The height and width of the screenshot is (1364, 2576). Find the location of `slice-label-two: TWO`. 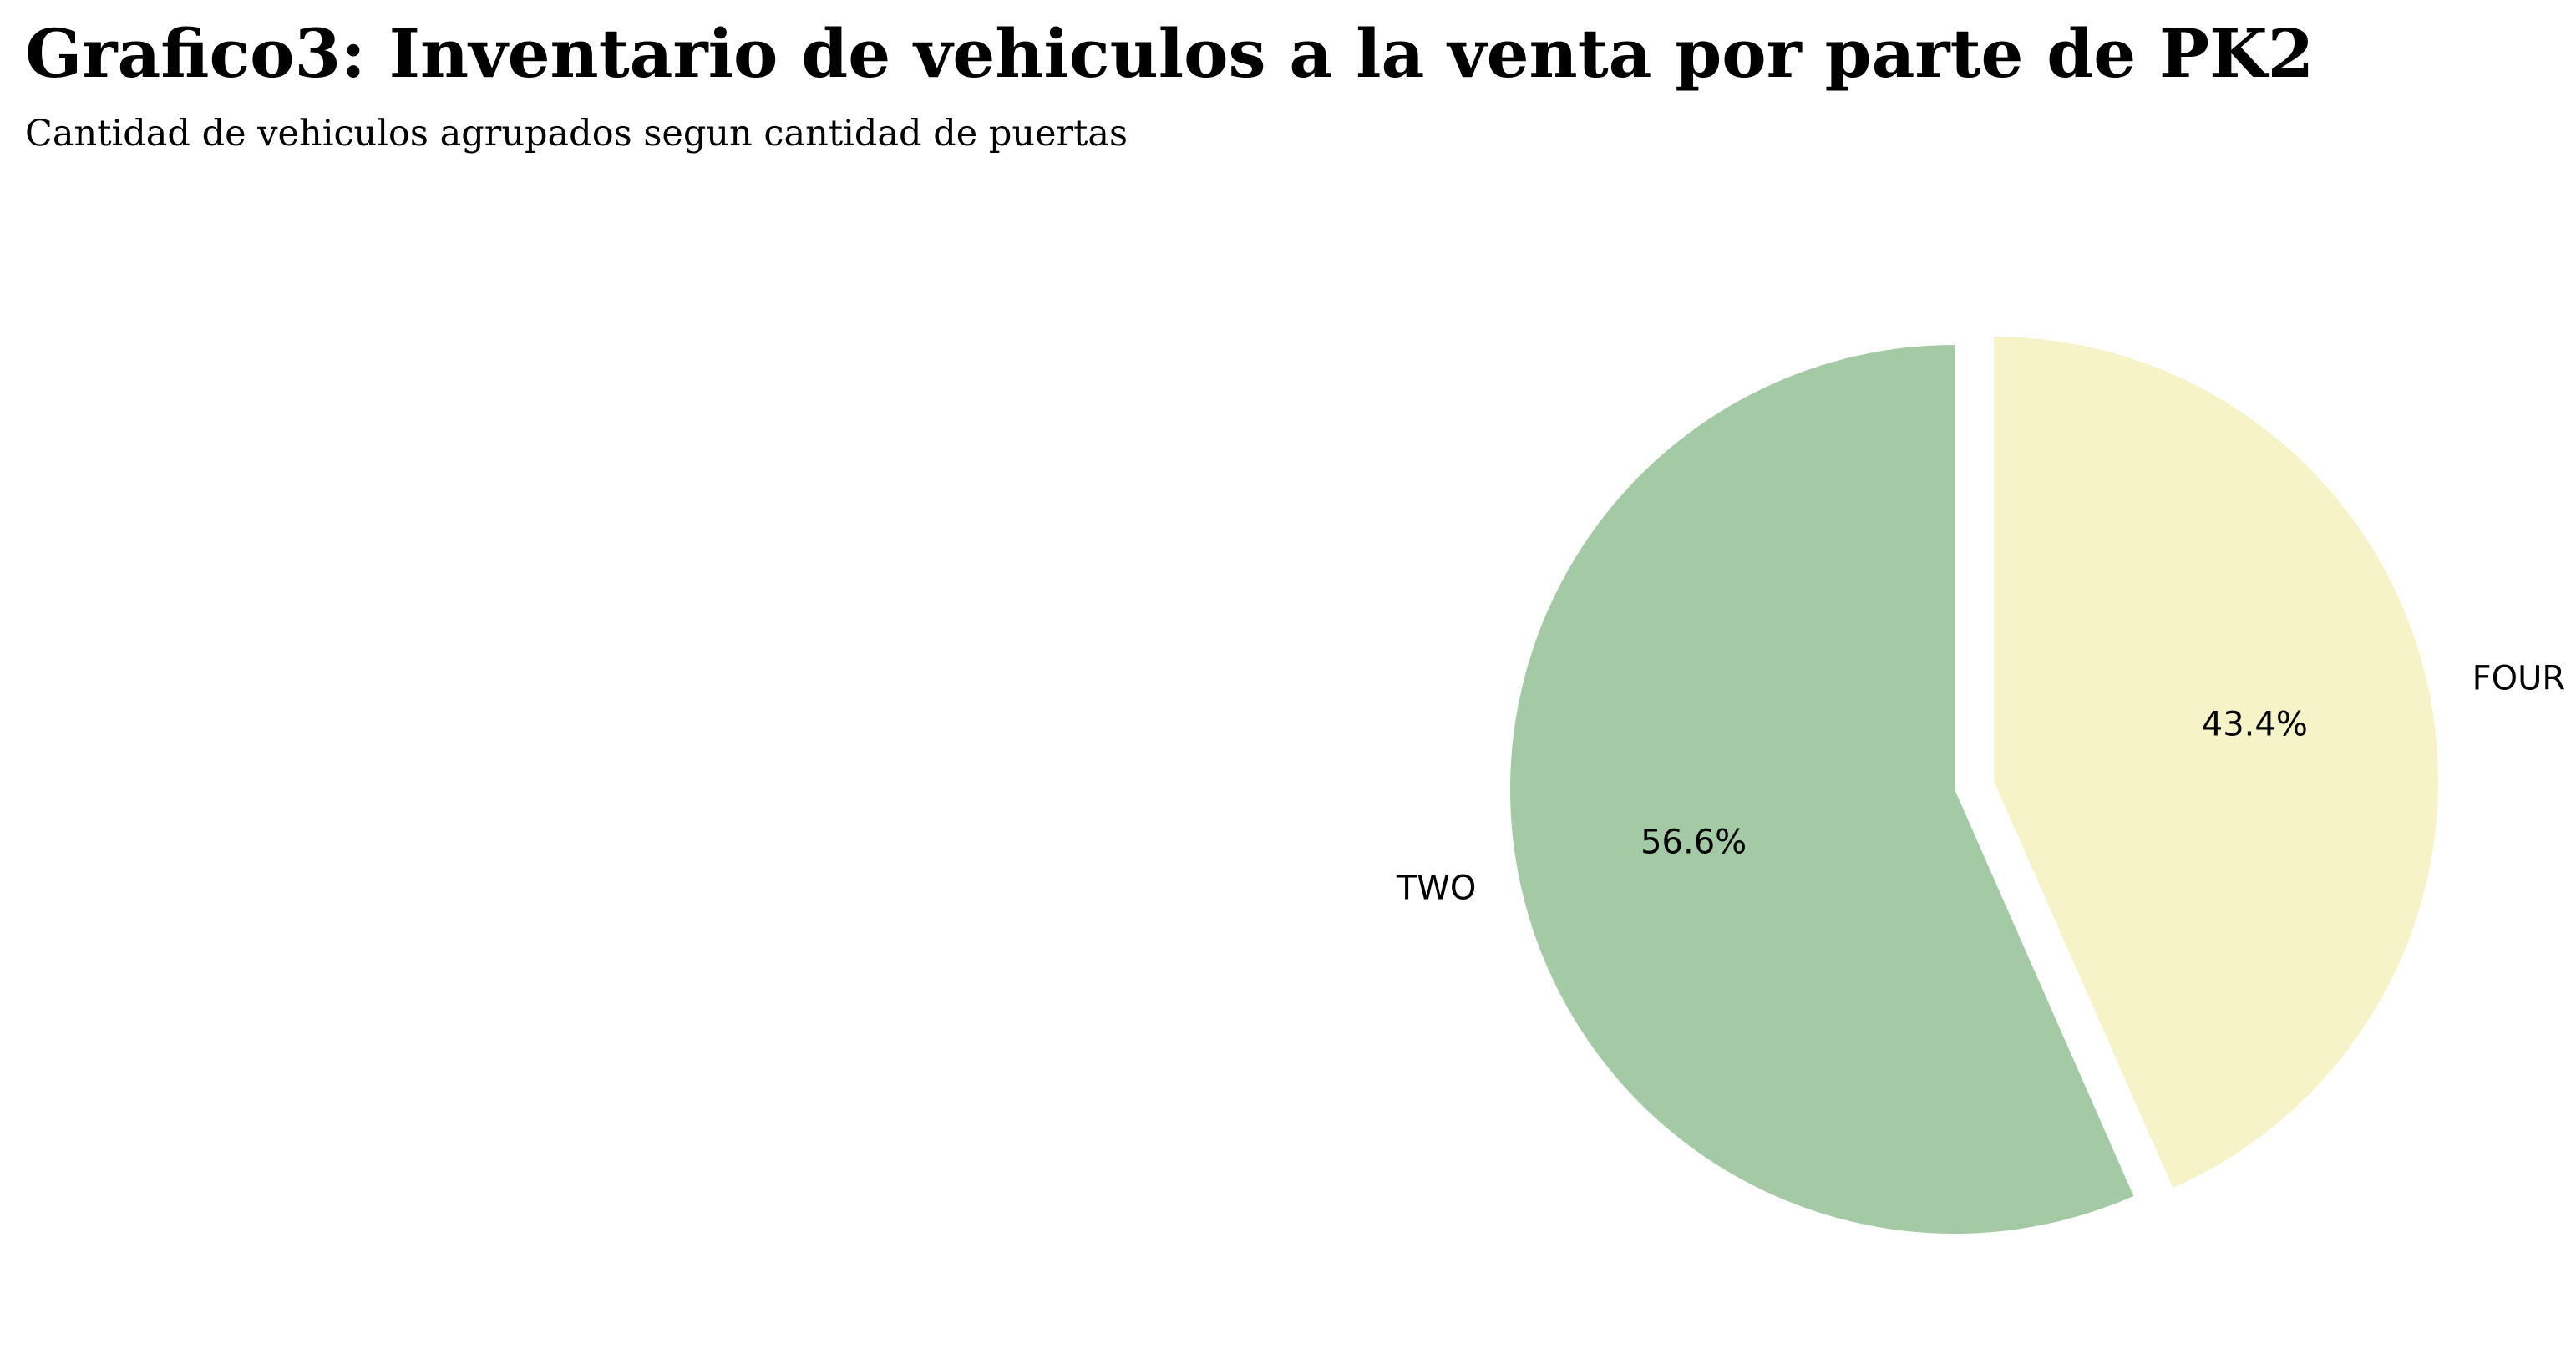

slice-label-two: TWO is located at coordinates (1436, 888).